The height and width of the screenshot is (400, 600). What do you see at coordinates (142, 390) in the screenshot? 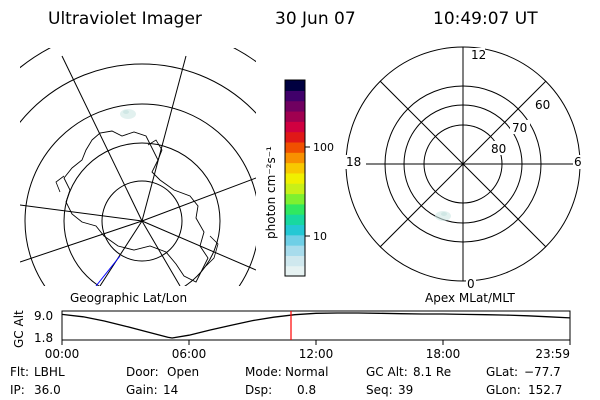
I see `status-gain-label: Gain:` at bounding box center [142, 390].